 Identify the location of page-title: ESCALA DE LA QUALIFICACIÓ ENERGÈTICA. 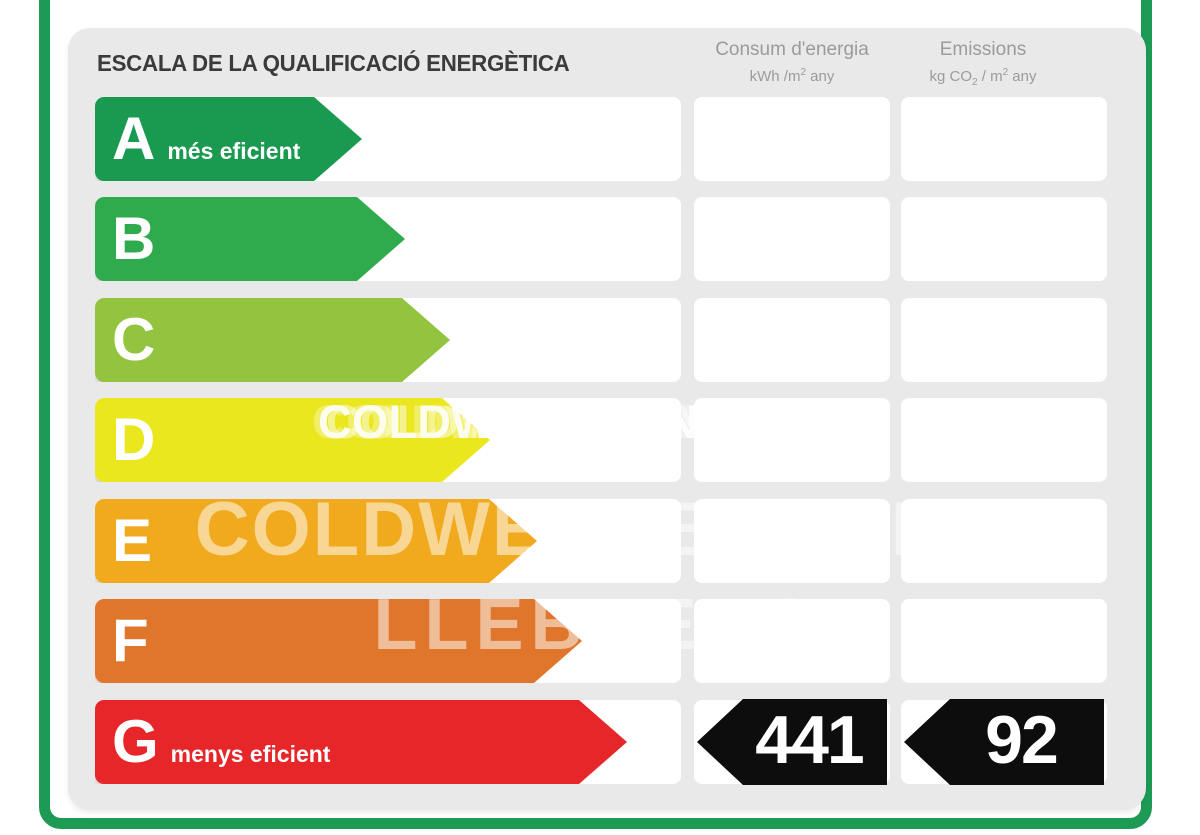
(333, 63).